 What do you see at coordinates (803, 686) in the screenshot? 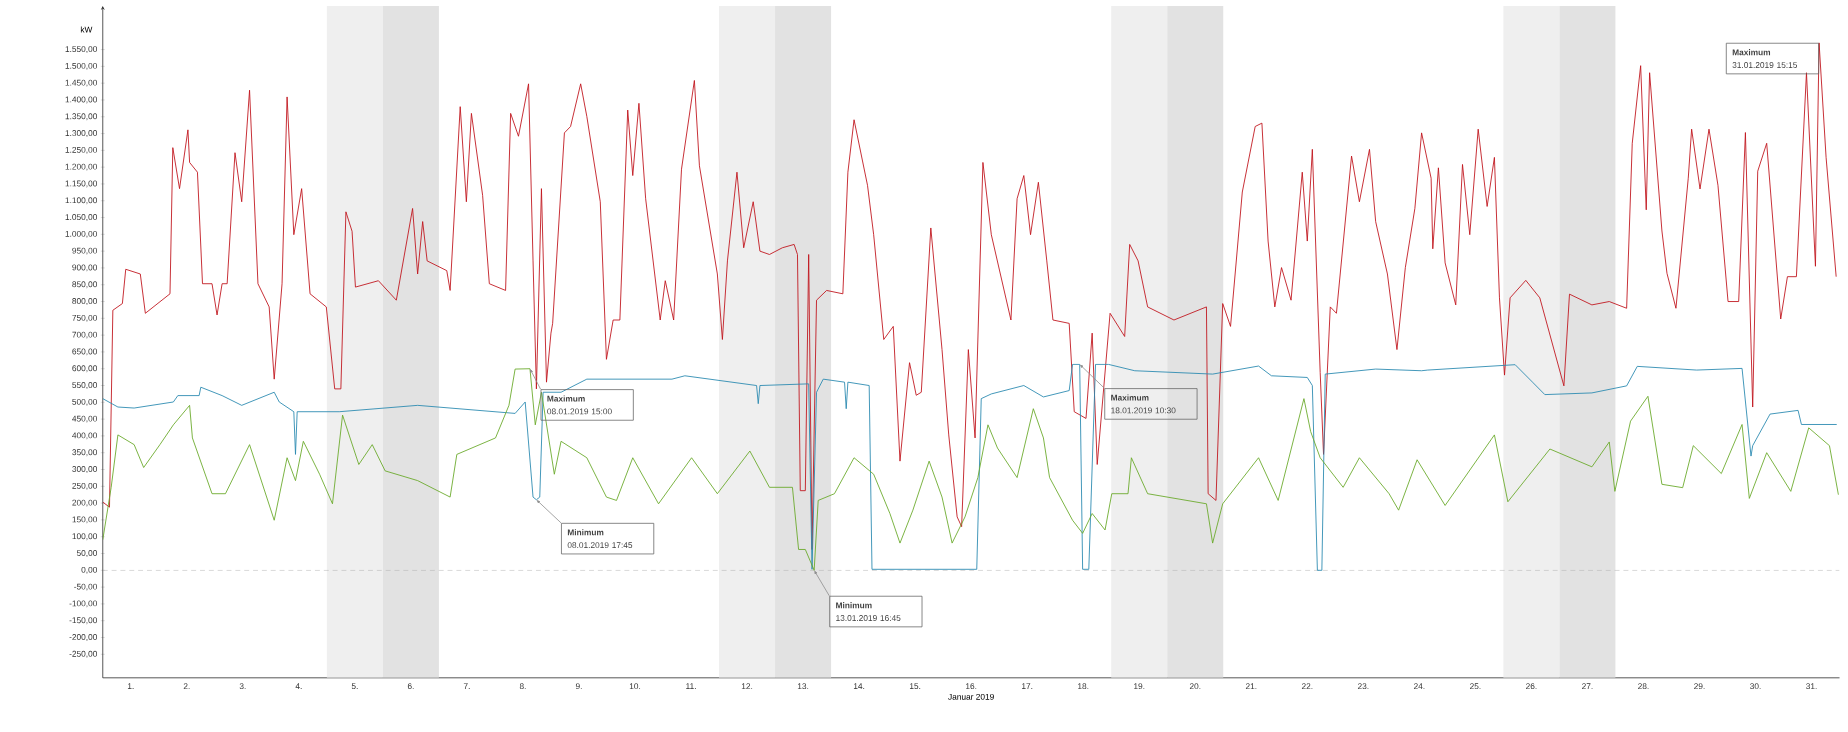
I see `x-tick-label: 13.` at bounding box center [803, 686].